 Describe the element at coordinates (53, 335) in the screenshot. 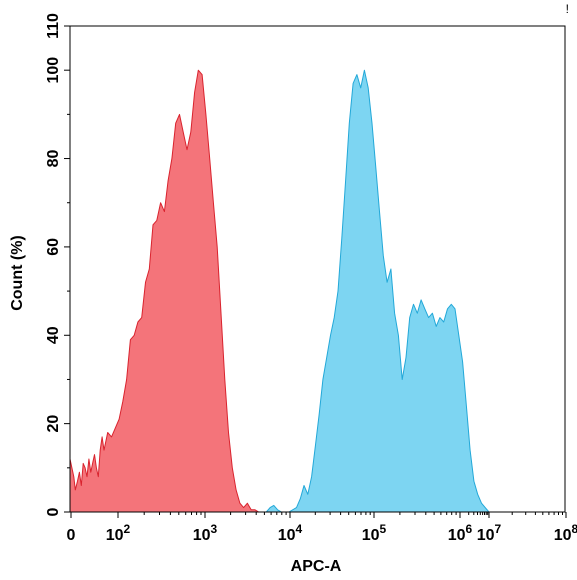

I see `y-tick-label: 40` at that location.